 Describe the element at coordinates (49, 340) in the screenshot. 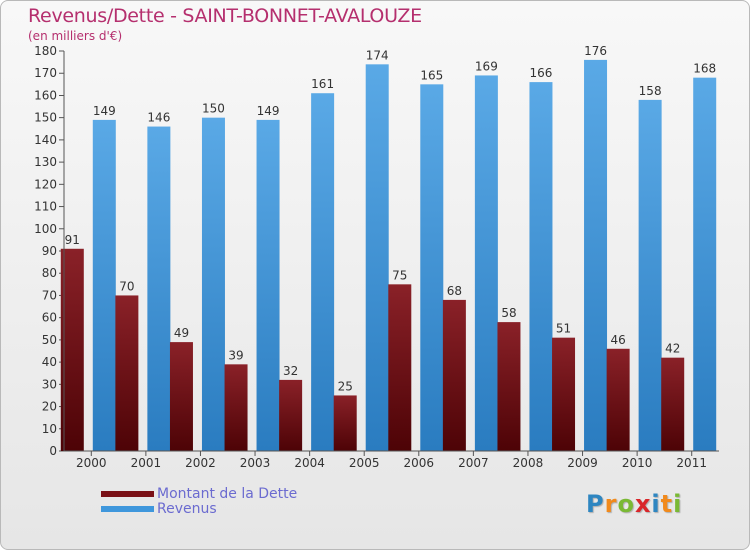

I see `y-tick-label: 50` at that location.